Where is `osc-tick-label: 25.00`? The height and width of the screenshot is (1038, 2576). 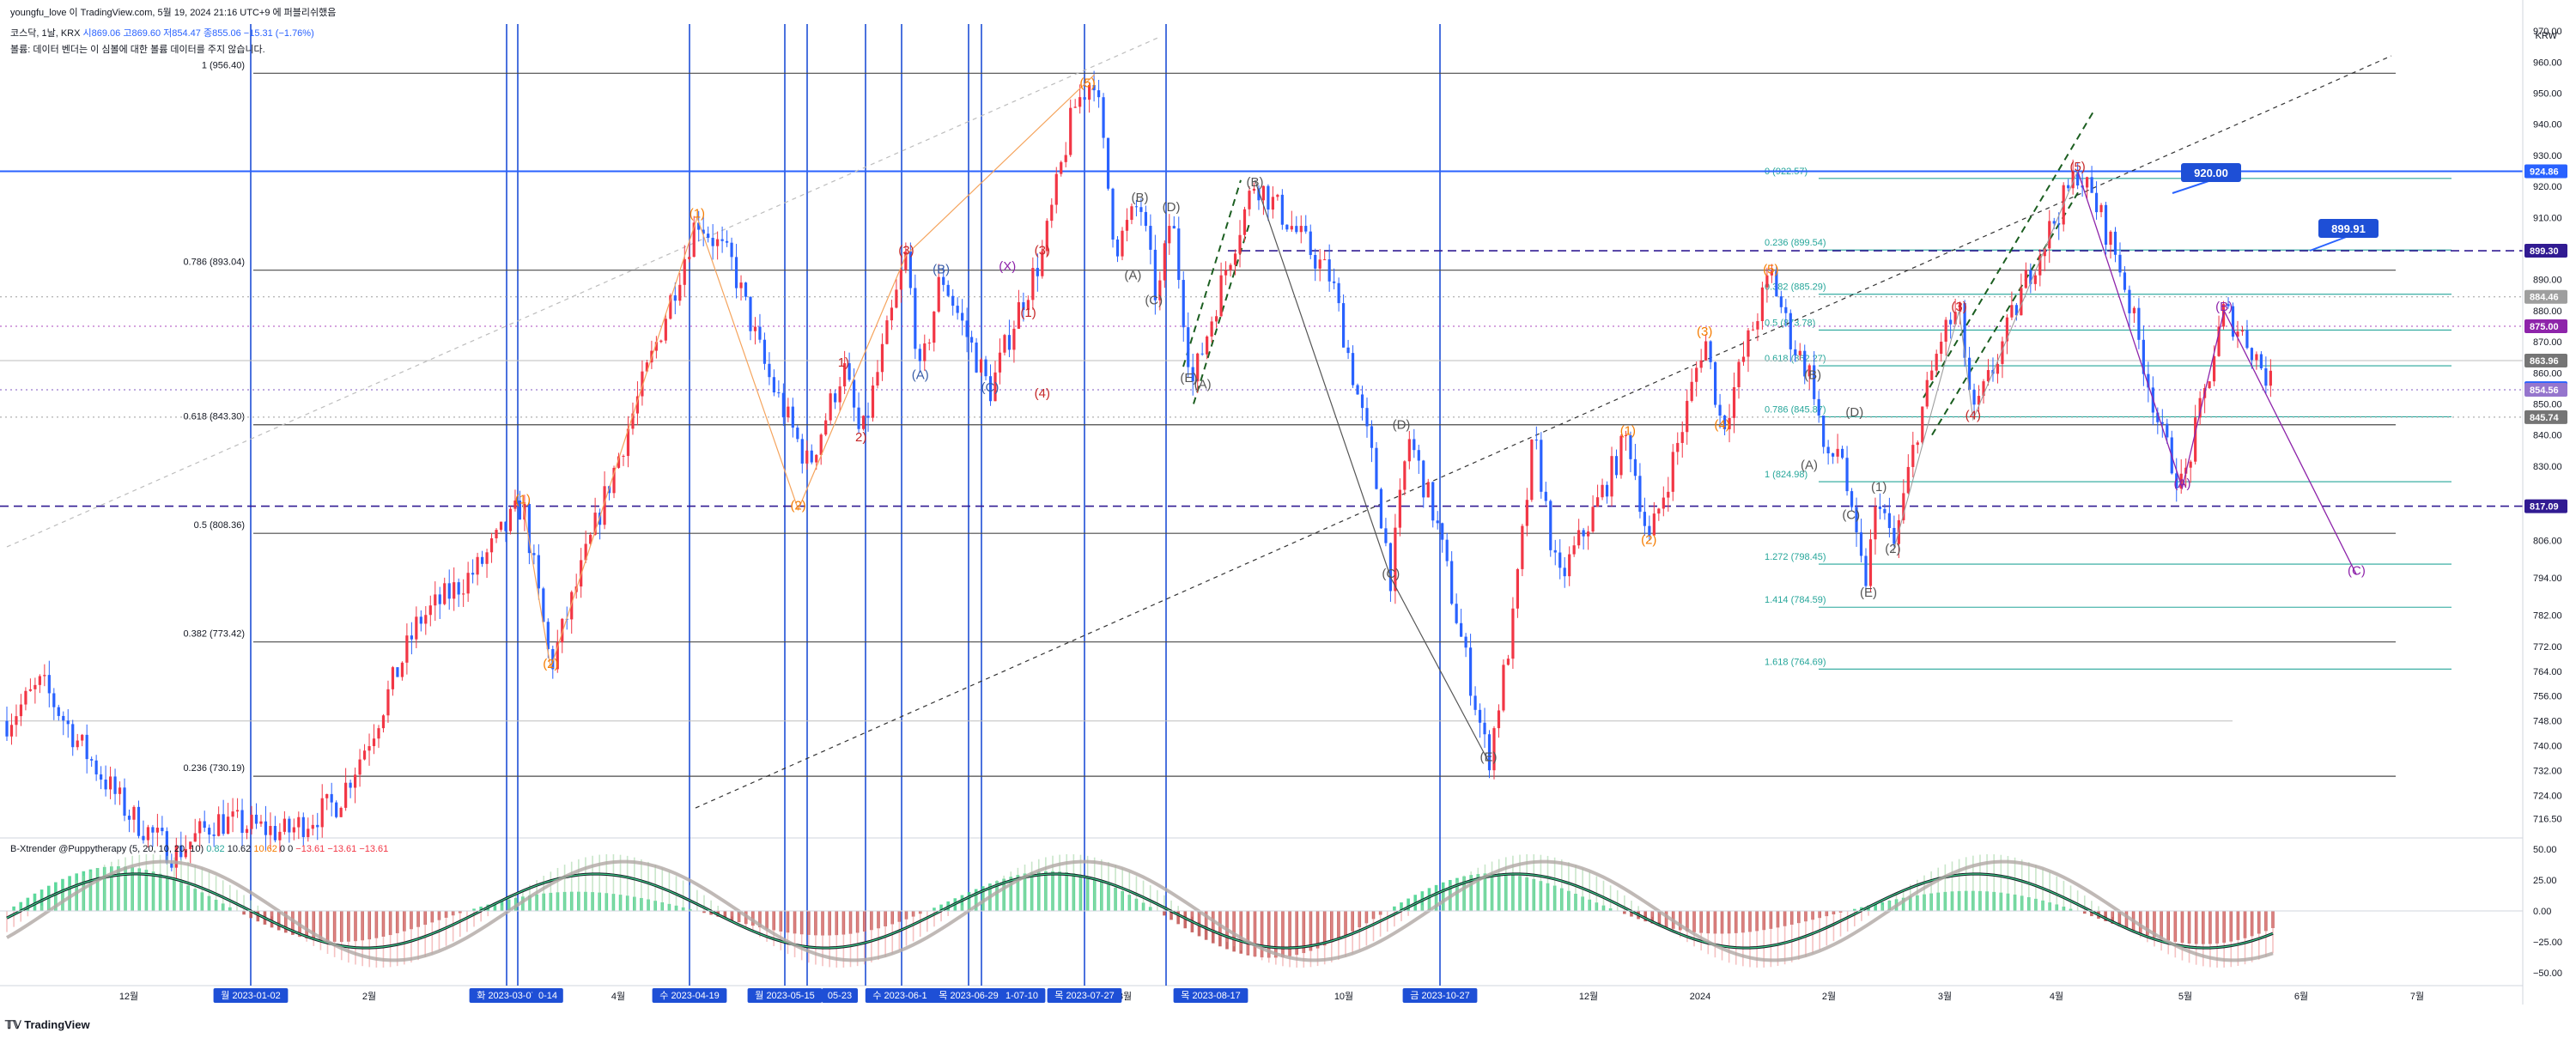 osc-tick-label: 25.00 is located at coordinates (2545, 881).